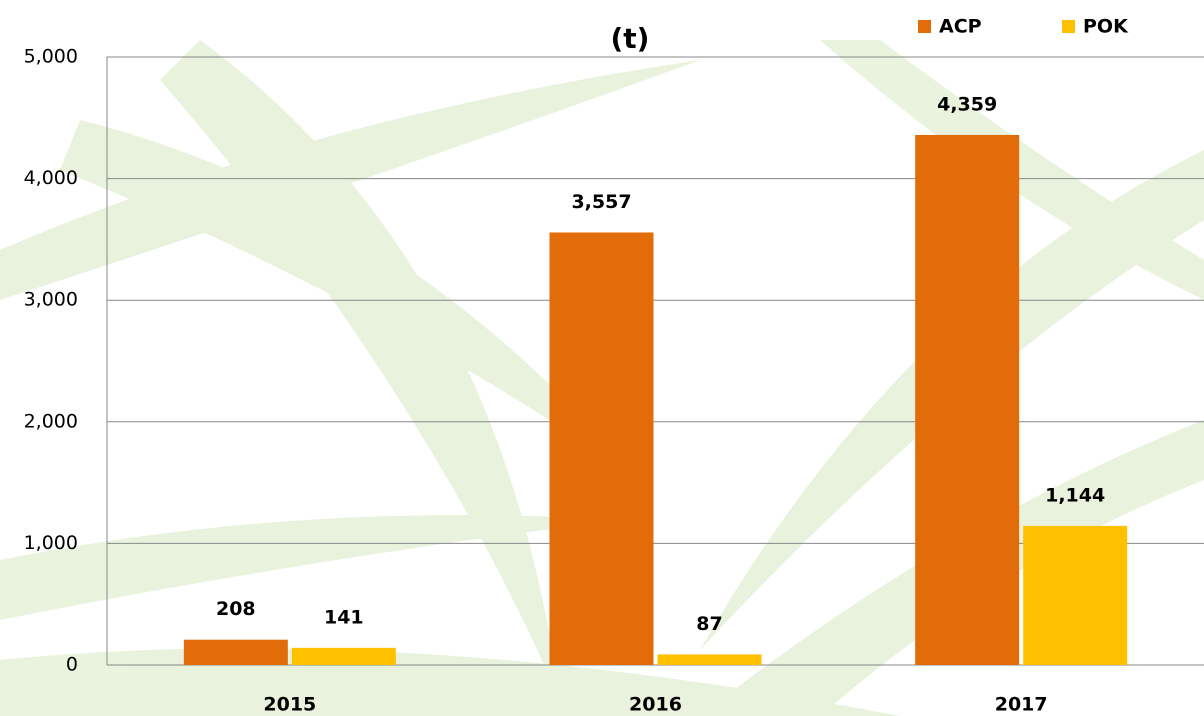 Image resolution: width=1204 pixels, height=716 pixels. I want to click on x-tick-label: 2016, so click(655, 705).